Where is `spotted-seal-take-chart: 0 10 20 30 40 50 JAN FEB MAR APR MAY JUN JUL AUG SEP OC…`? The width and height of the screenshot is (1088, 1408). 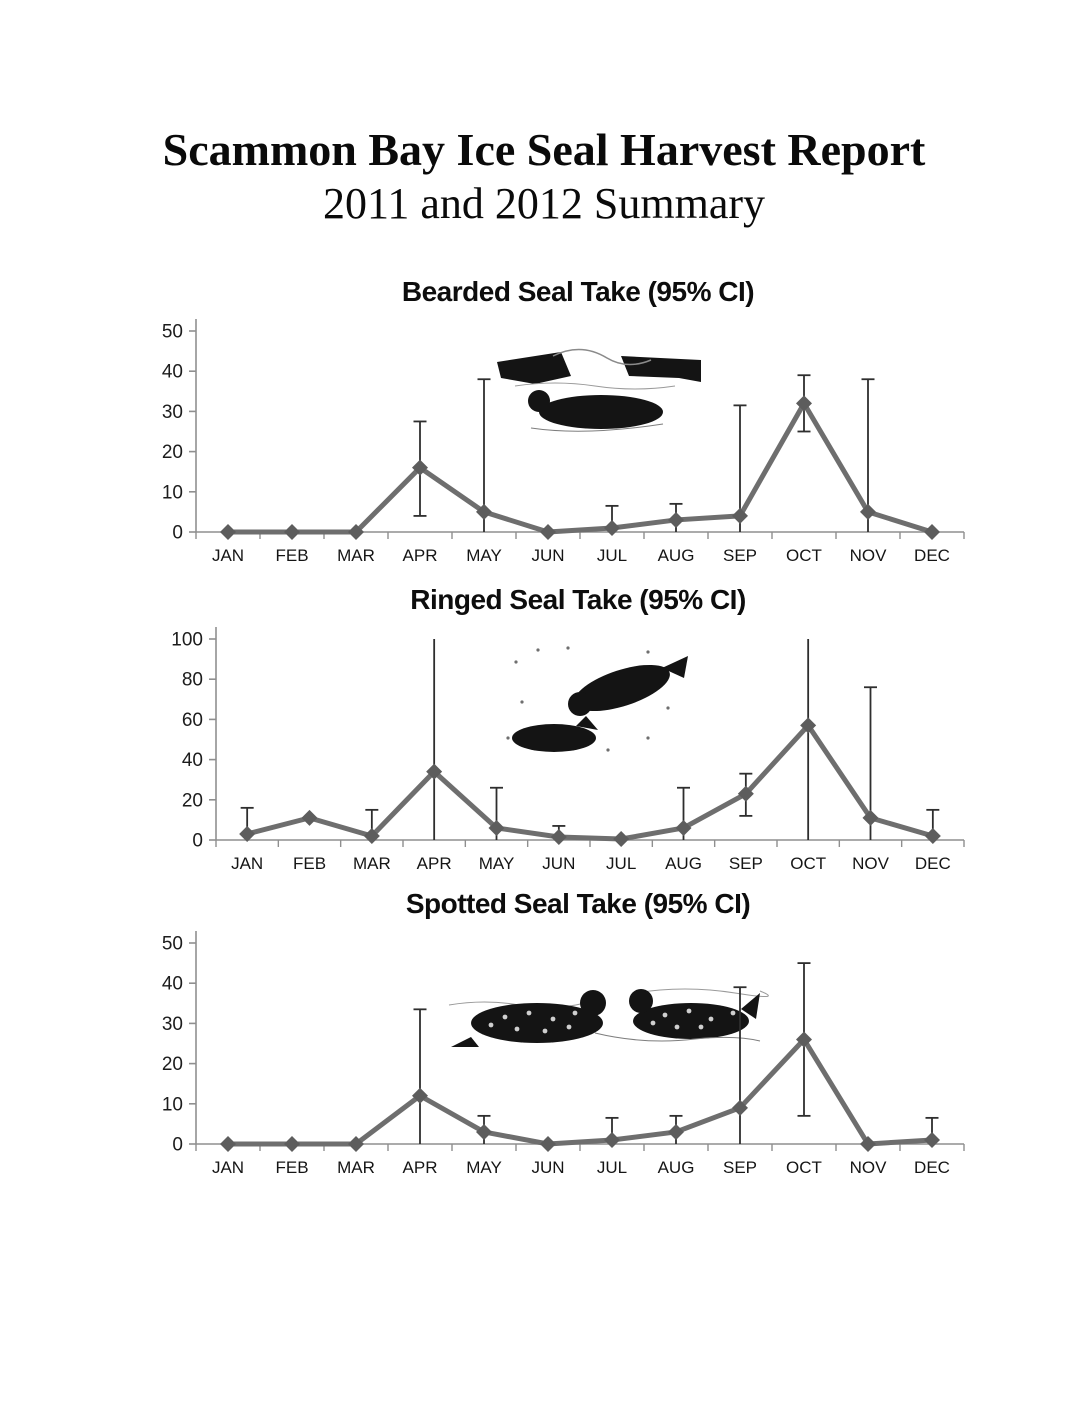 spotted-seal-take-chart: 0 10 20 30 40 50 JAN FEB MAR APR MAY JUN JUL AUG SEP OC… is located at coordinates (563, 1054).